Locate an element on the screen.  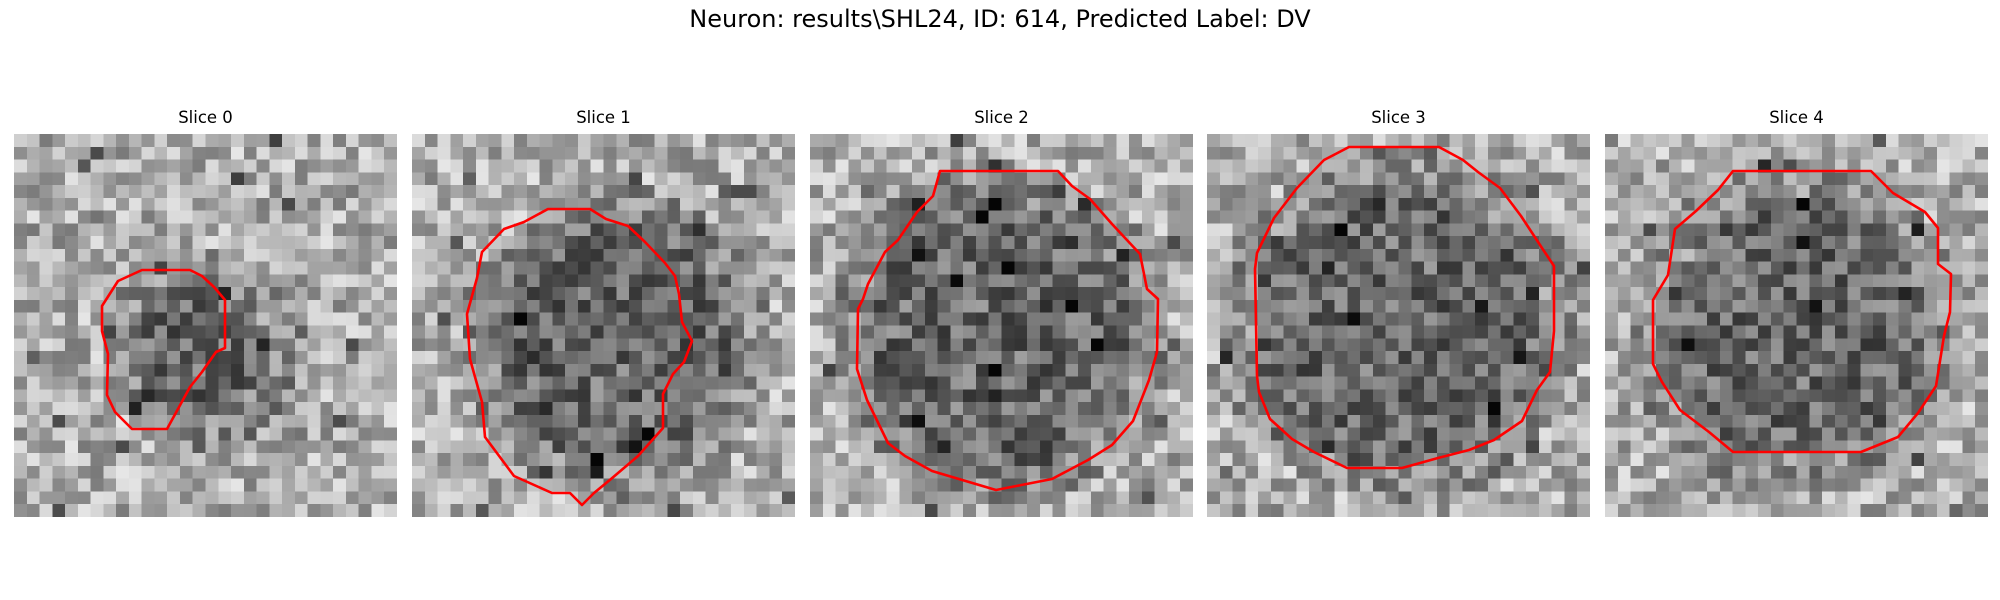
slice-2-title: Slice 2 is located at coordinates (1001, 117).